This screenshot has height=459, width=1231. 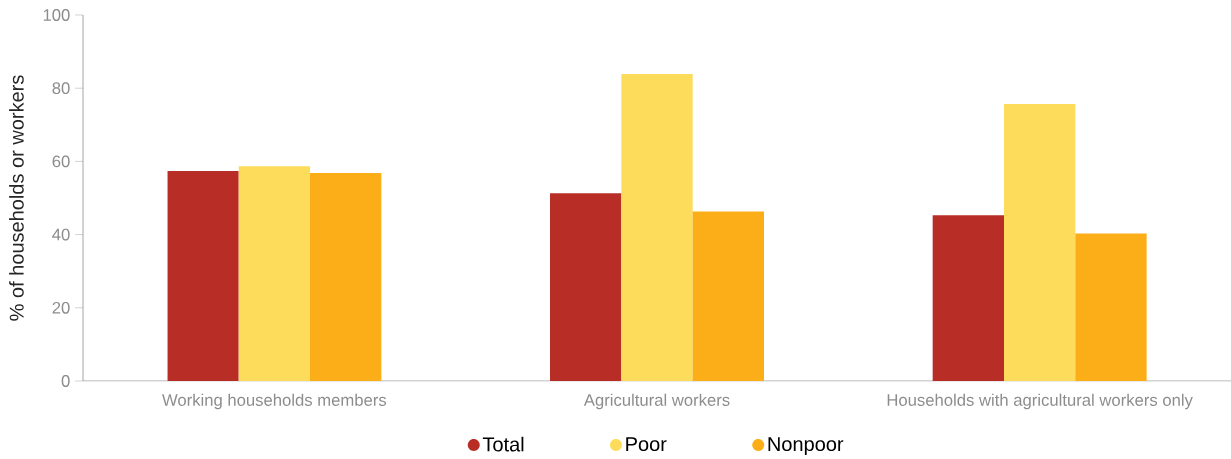 What do you see at coordinates (1040, 401) in the screenshot?
I see `x-tick-label: Households with agricultural workers only` at bounding box center [1040, 401].